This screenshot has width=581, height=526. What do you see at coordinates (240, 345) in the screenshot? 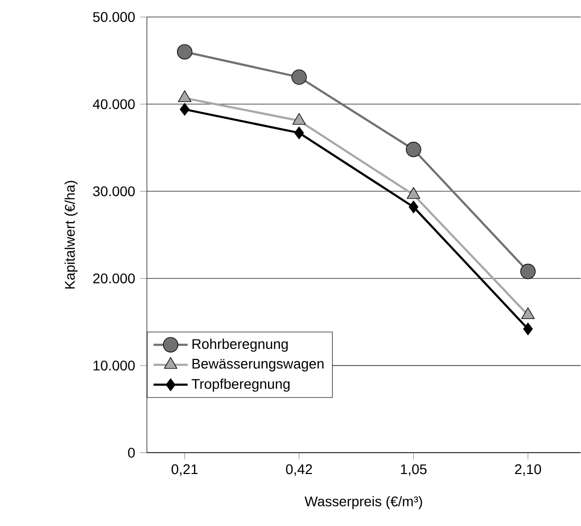
I see `legend-label: Rohrberegnung` at bounding box center [240, 345].